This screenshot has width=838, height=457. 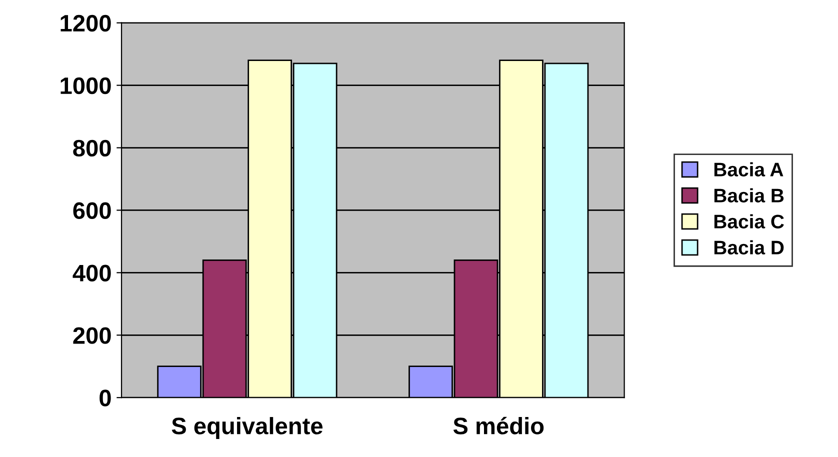 What do you see at coordinates (498, 425) in the screenshot?
I see `x-tick-label: S médio` at bounding box center [498, 425].